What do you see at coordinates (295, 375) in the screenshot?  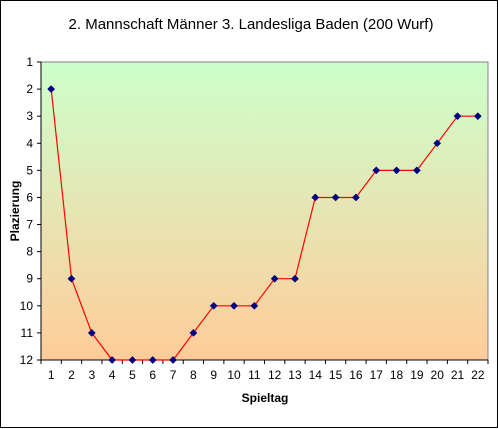 I see `x-tick-label: 13` at bounding box center [295, 375].